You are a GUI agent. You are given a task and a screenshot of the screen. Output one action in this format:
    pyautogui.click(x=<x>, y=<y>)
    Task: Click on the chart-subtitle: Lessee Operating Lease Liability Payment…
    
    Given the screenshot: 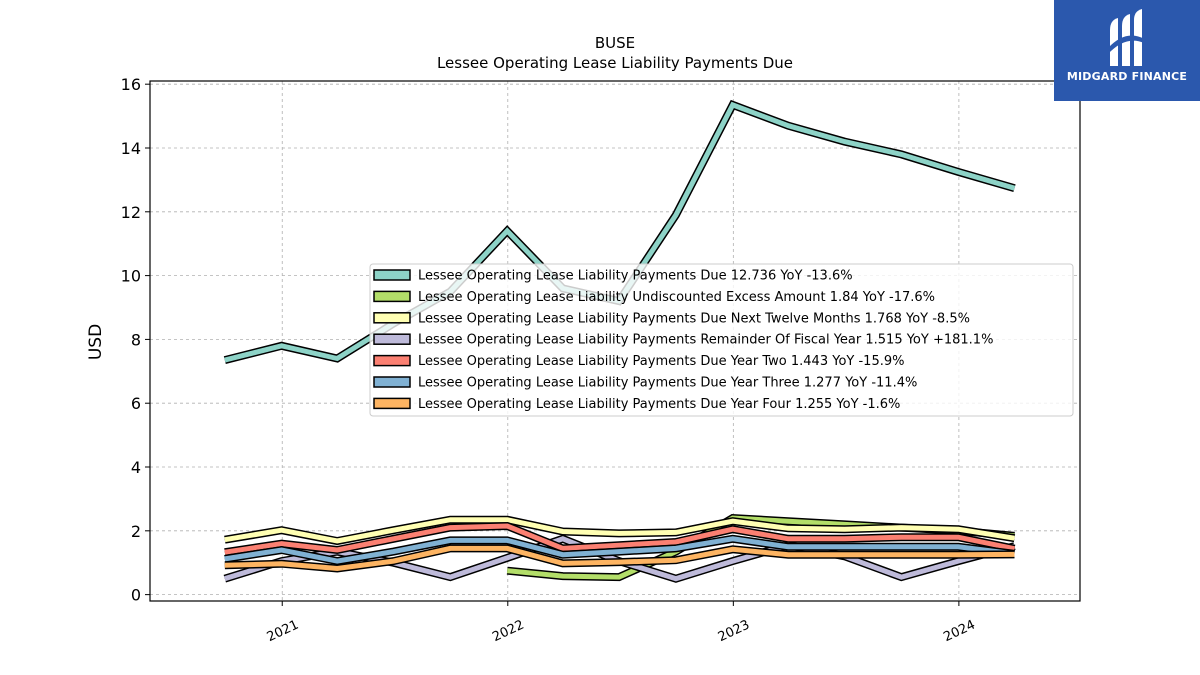 What is the action you would take?
    pyautogui.click(x=615, y=63)
    